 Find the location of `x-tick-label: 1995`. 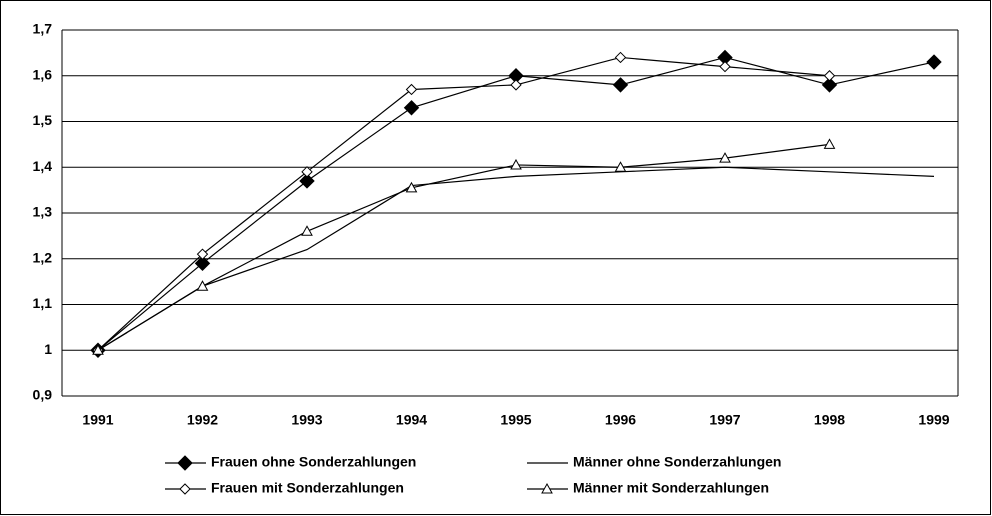

x-tick-label: 1995 is located at coordinates (515, 420).